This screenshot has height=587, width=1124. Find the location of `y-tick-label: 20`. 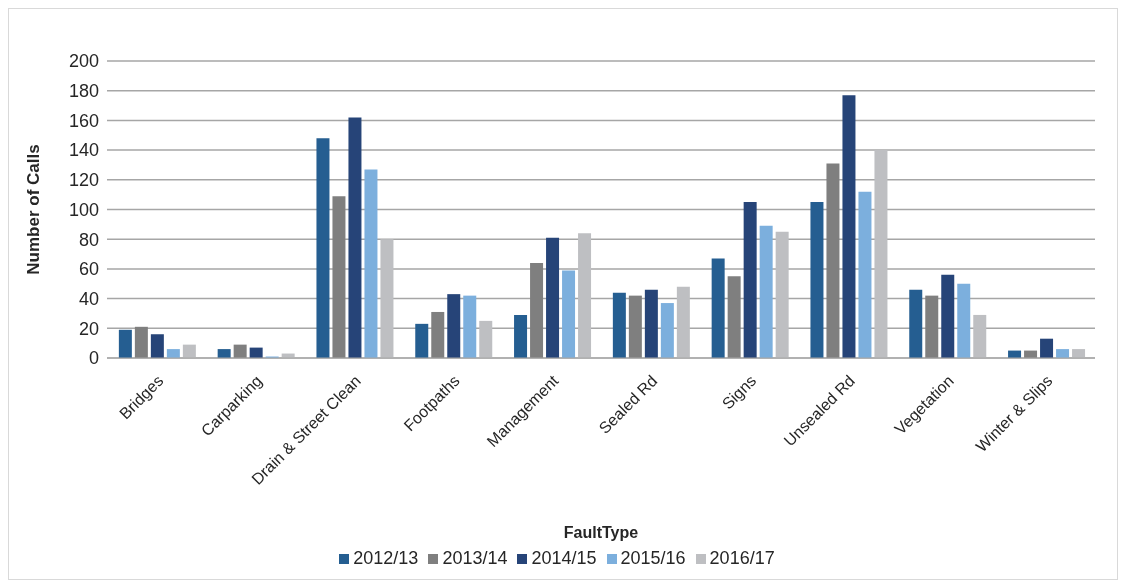

y-tick-label: 20 is located at coordinates (88, 328).